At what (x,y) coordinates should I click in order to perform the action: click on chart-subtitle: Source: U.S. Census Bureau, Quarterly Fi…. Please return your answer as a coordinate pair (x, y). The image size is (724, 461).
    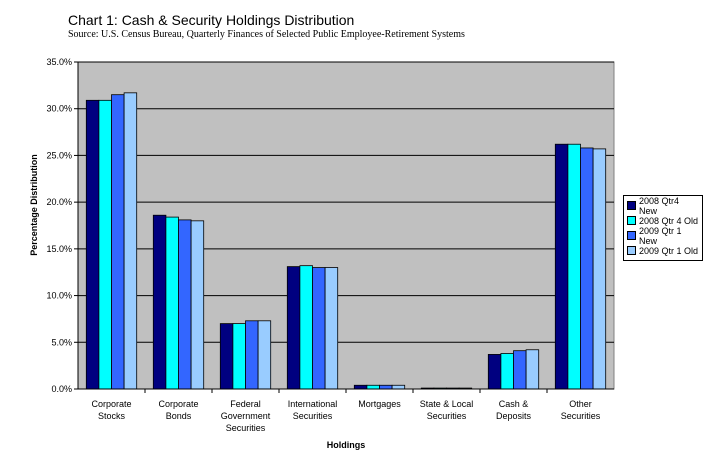
    Looking at the image, I should click on (266, 34).